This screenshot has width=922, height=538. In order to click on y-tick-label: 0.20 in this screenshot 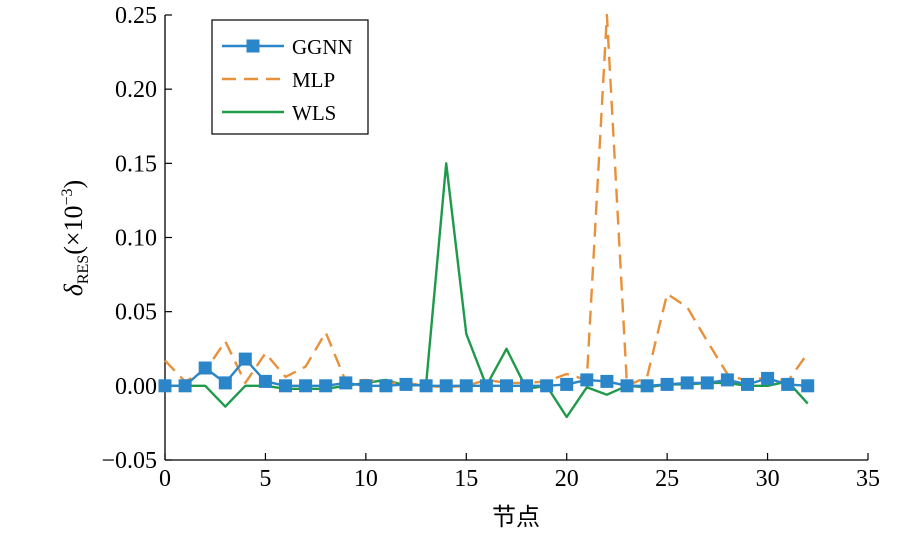, I will do `click(136, 90)`.